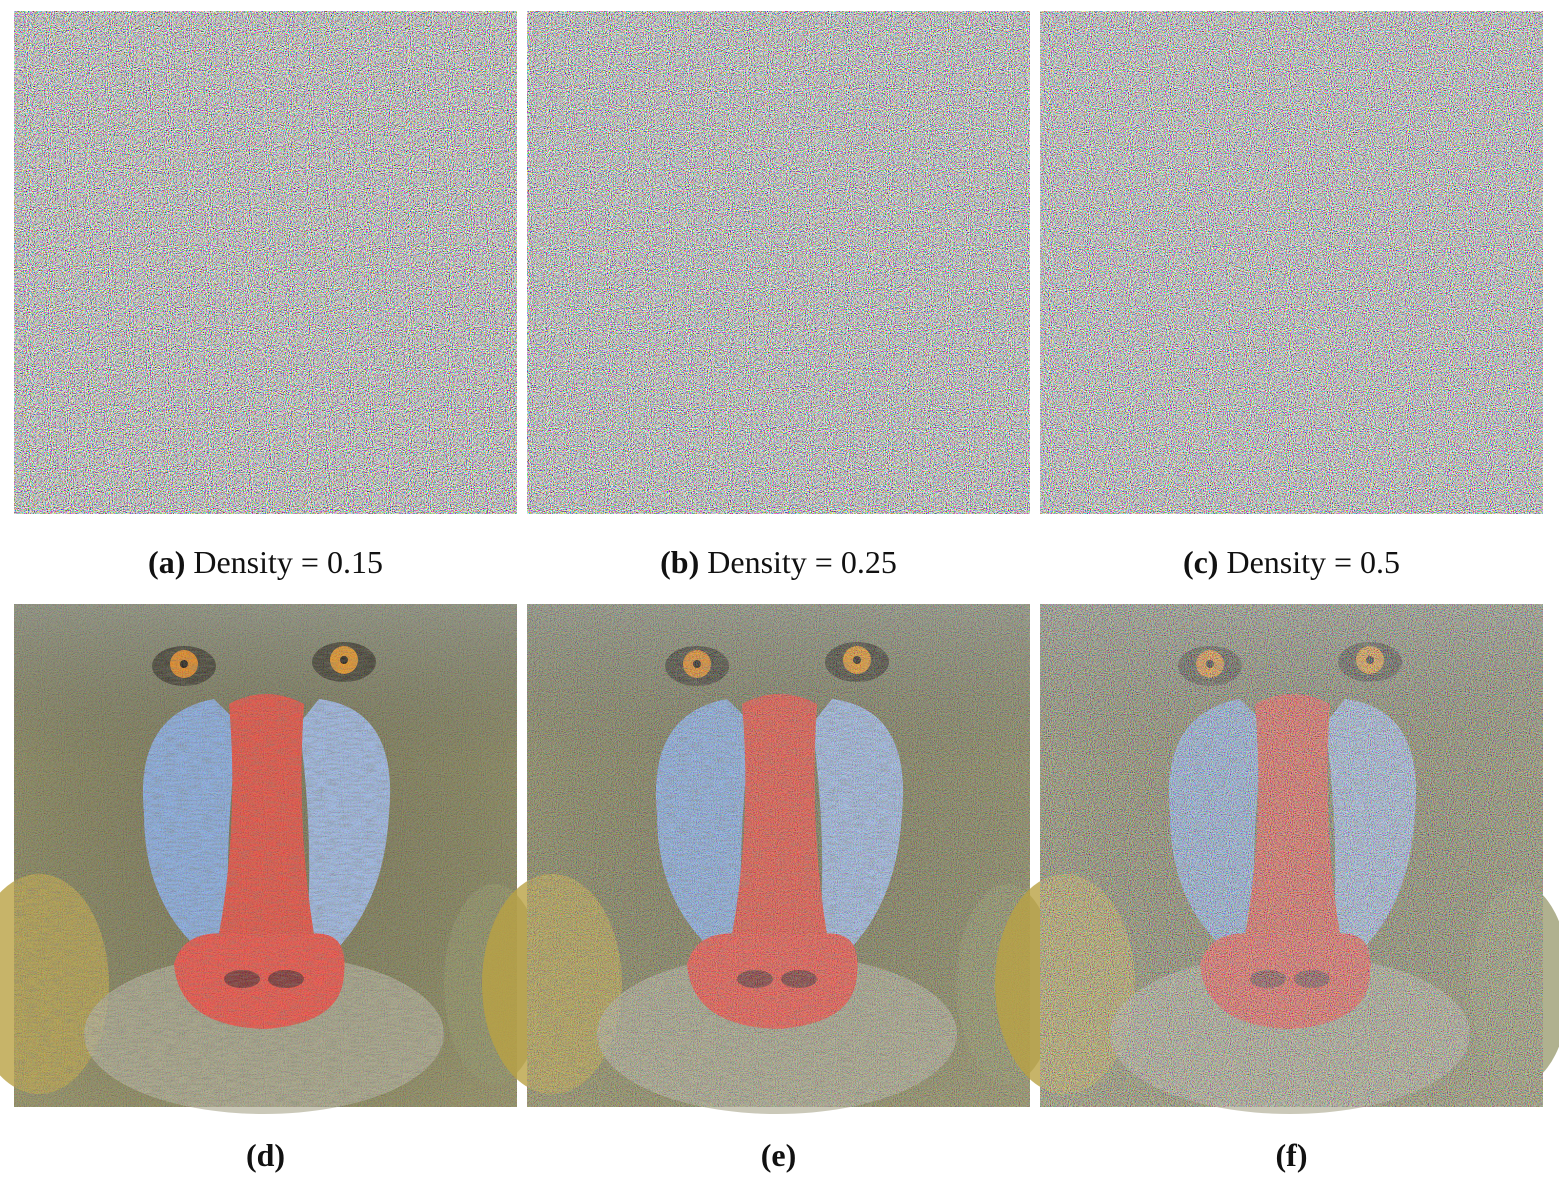 The width and height of the screenshot is (1559, 1181). What do you see at coordinates (1201, 562) in the screenshot?
I see `panel-label: (c)` at bounding box center [1201, 562].